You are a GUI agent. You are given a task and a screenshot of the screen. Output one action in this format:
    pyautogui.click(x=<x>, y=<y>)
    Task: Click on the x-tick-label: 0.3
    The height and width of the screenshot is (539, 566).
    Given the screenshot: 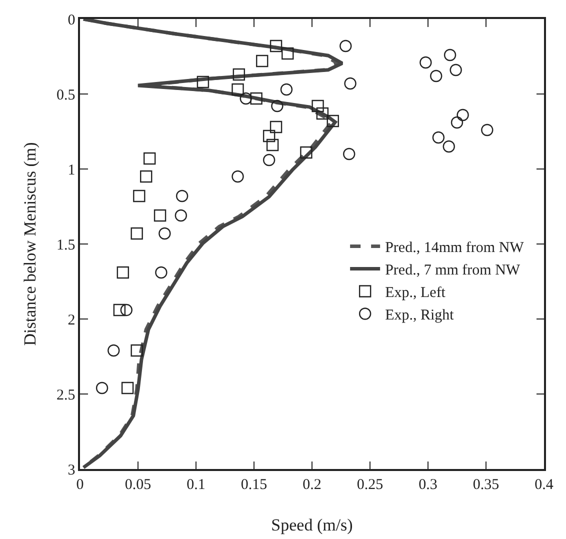 What is the action you would take?
    pyautogui.click(x=428, y=484)
    